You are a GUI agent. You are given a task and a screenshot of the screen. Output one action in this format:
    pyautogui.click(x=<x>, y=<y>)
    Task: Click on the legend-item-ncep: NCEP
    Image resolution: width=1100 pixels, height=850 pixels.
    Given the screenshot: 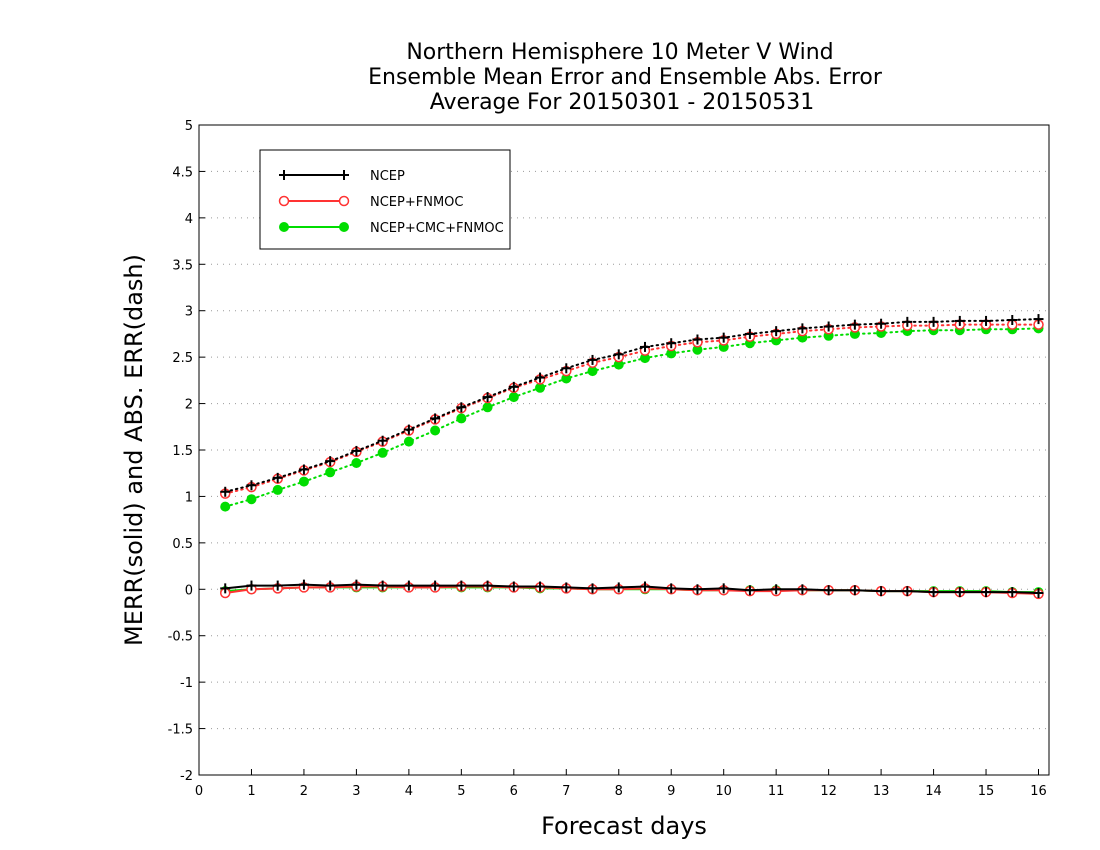 What is the action you would take?
    pyautogui.click(x=342, y=176)
    